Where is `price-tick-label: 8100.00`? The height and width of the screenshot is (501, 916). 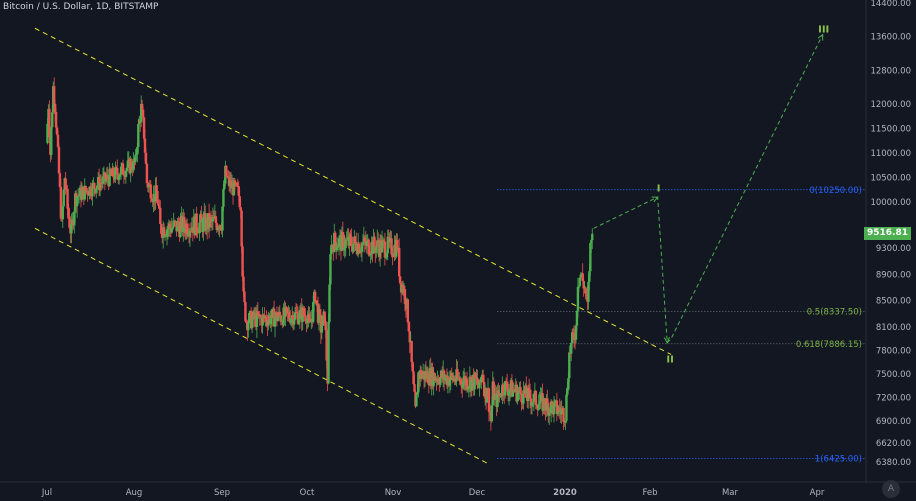
price-tick-label: 8100.00 is located at coordinates (893, 328).